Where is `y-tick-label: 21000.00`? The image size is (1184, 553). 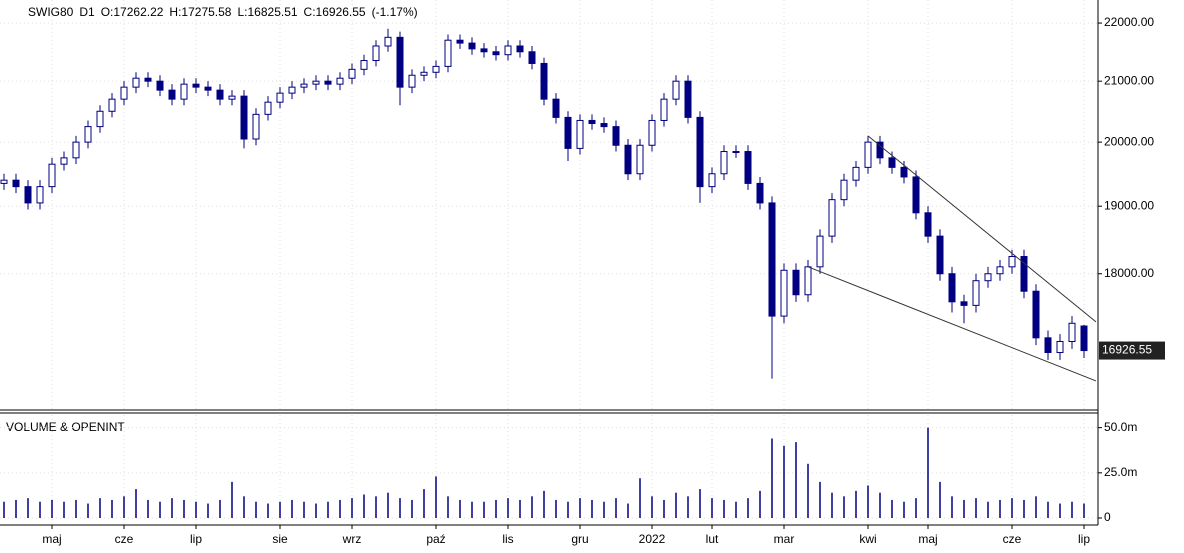
y-tick-label: 21000.00 is located at coordinates (1129, 80).